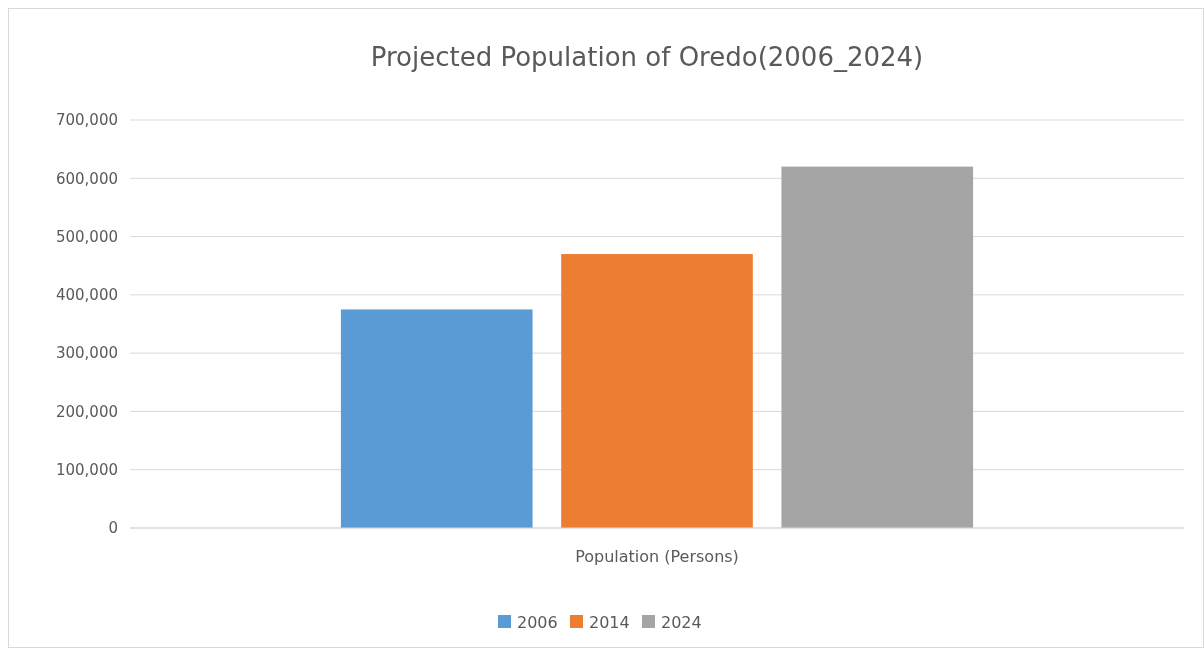 Image resolution: width=1204 pixels, height=648 pixels. I want to click on y-tick-label: 300,000, so click(86, 353).